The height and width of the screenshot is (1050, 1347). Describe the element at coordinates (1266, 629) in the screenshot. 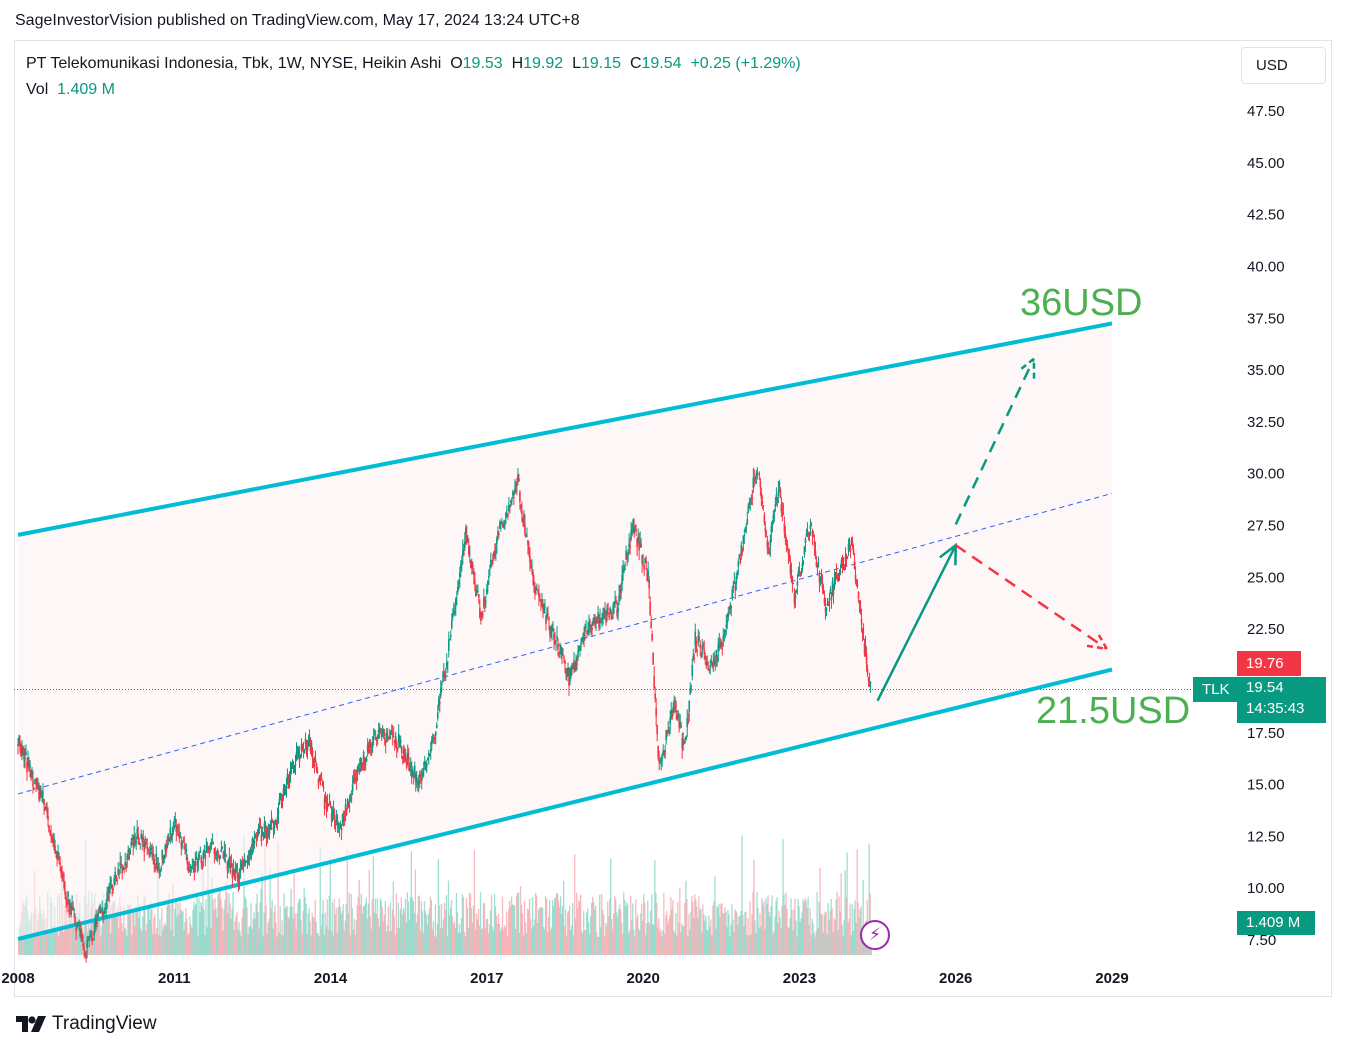

I see `y-tick-label: 22.50` at that location.